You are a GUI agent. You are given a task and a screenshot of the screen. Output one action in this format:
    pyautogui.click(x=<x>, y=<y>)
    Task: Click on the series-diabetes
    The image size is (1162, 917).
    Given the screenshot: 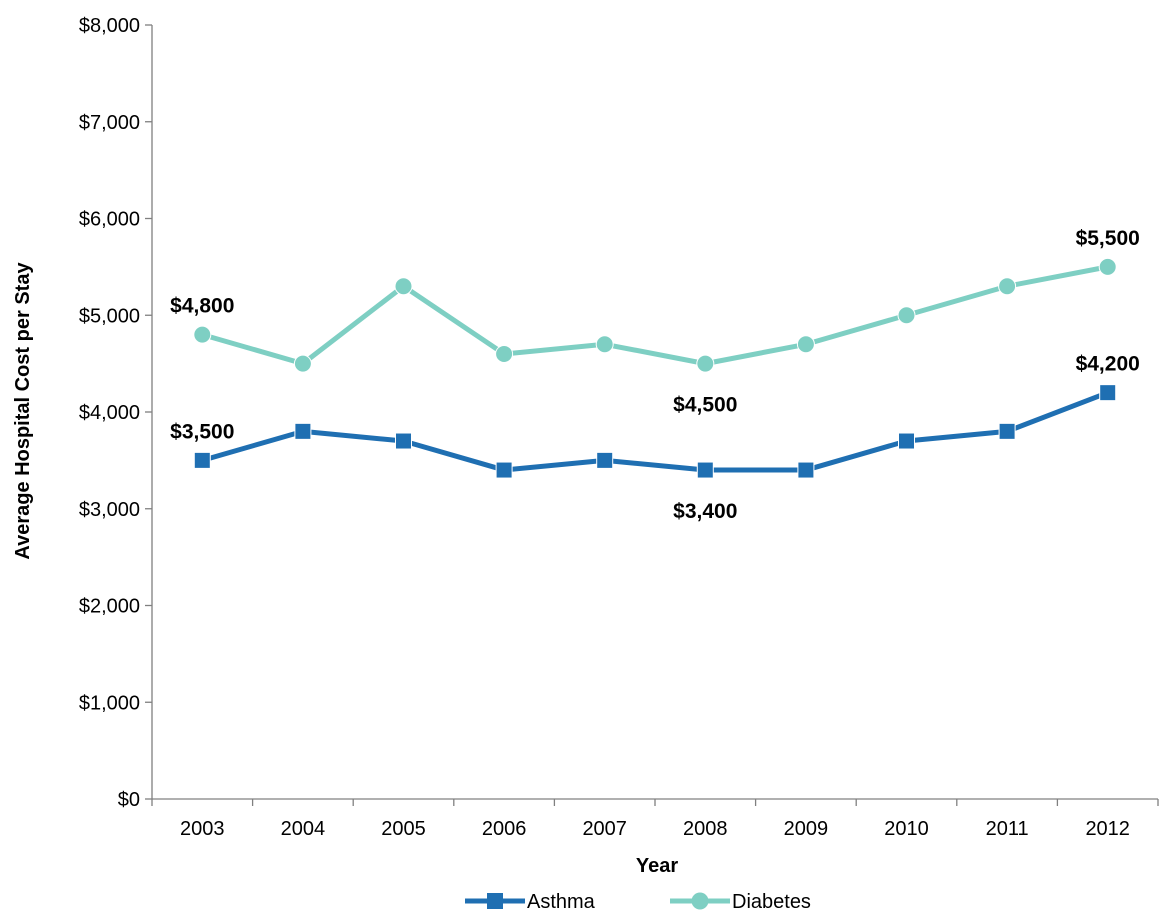 What is the action you would take?
    pyautogui.click(x=655, y=315)
    